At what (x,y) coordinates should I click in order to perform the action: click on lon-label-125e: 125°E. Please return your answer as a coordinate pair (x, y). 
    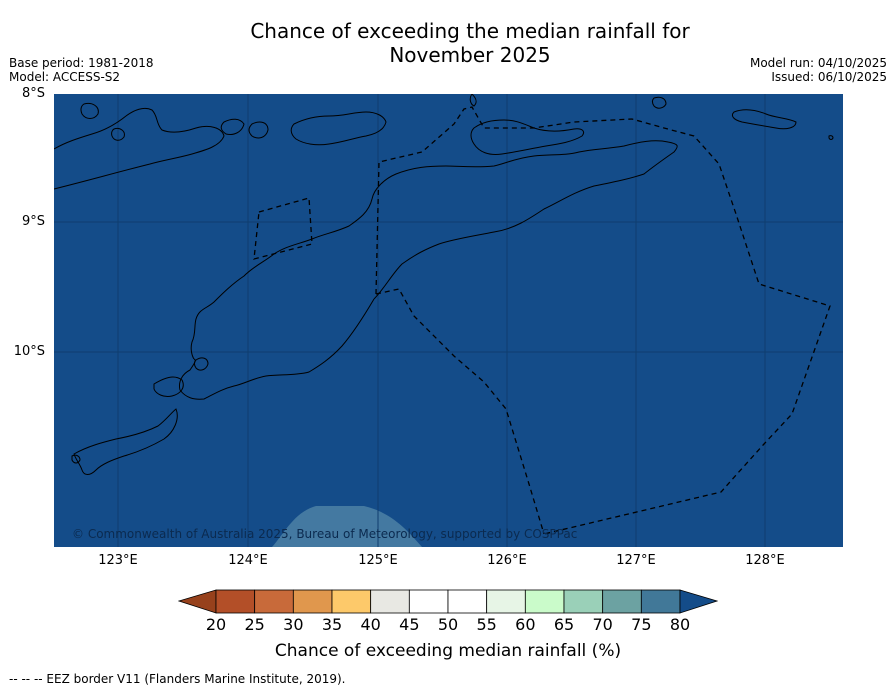
    Looking at the image, I should click on (378, 560).